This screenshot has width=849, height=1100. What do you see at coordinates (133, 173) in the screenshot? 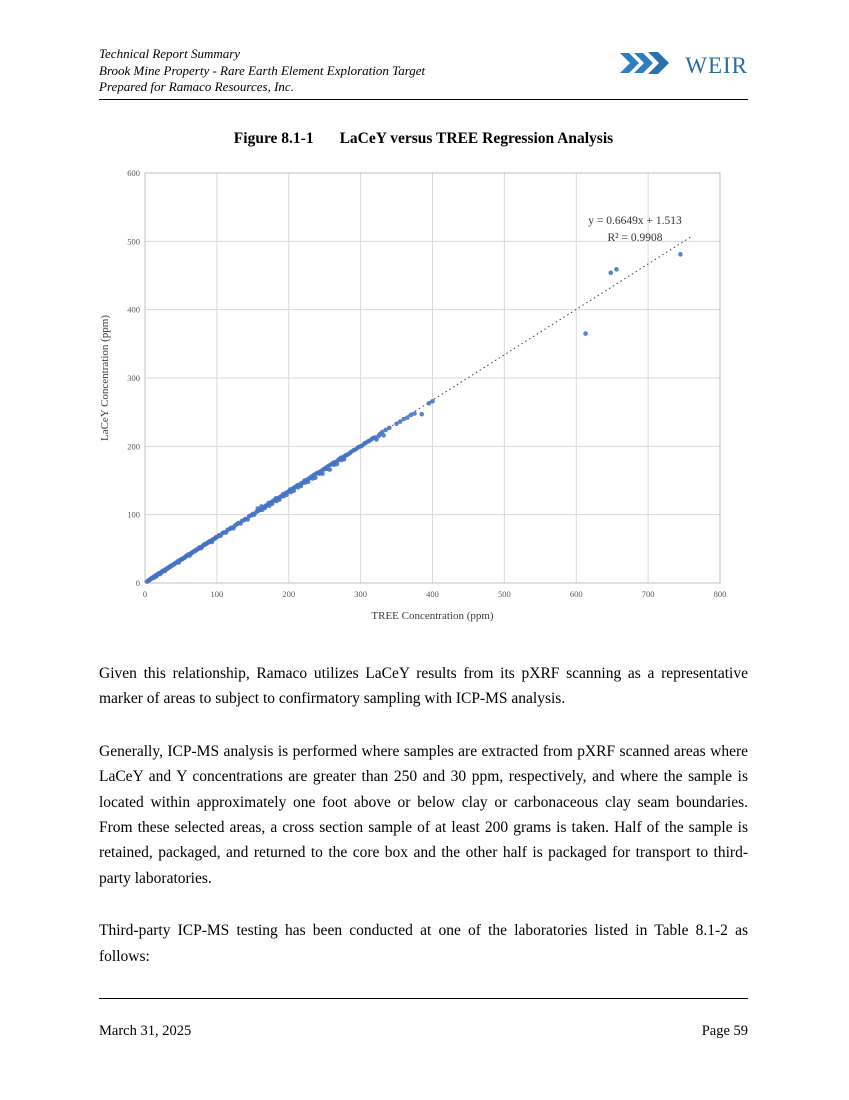
I see `y-tick-label: 600` at bounding box center [133, 173].